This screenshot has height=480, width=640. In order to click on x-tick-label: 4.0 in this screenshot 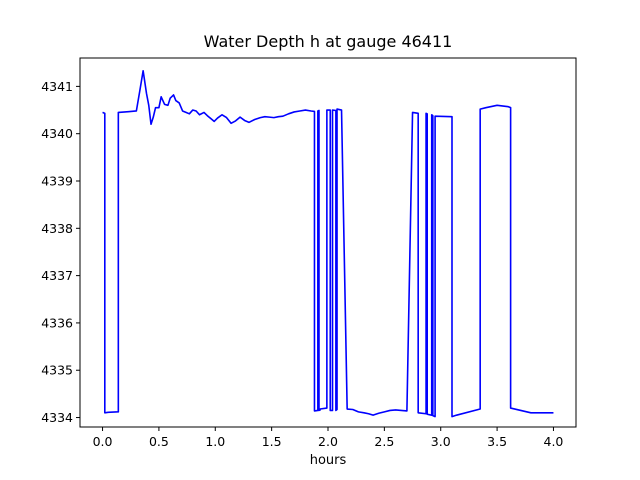, I will do `click(554, 441)`.